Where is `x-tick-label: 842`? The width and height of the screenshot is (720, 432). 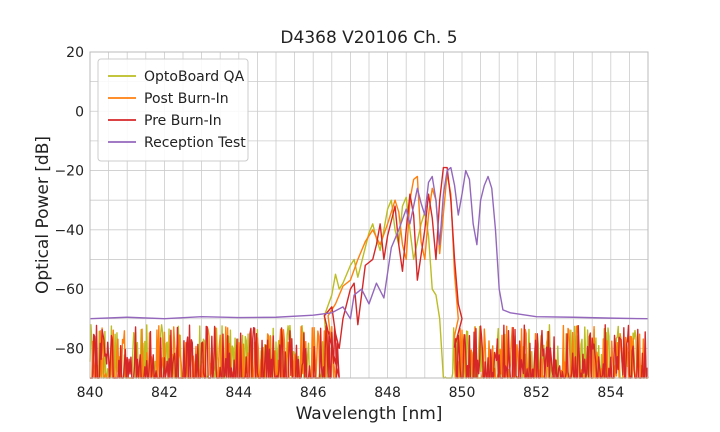
x-tick-label: 842 is located at coordinates (164, 393).